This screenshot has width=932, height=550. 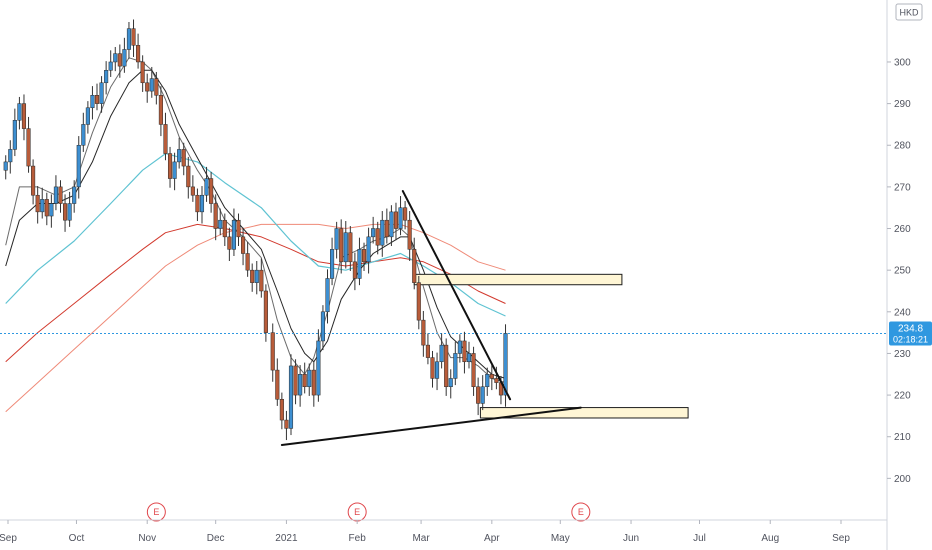 What do you see at coordinates (902, 354) in the screenshot?
I see `y-tick-label: 230` at bounding box center [902, 354].